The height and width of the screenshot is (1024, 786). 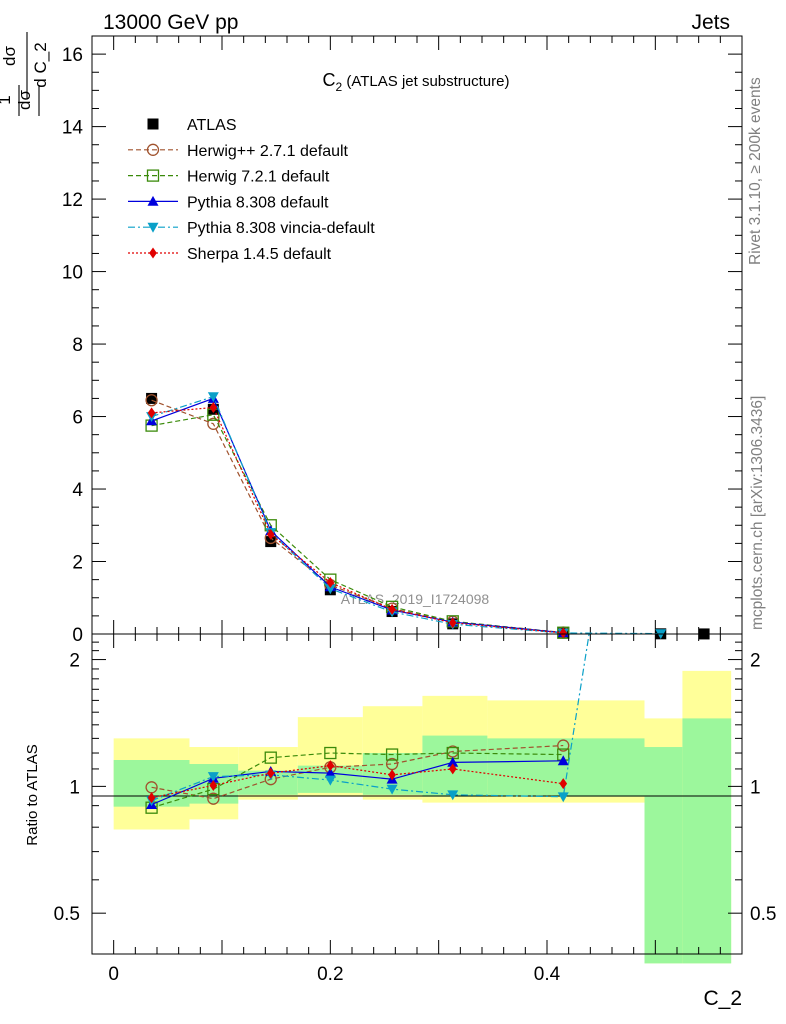 I want to click on legend-marker-sherpa, so click(x=153, y=253).